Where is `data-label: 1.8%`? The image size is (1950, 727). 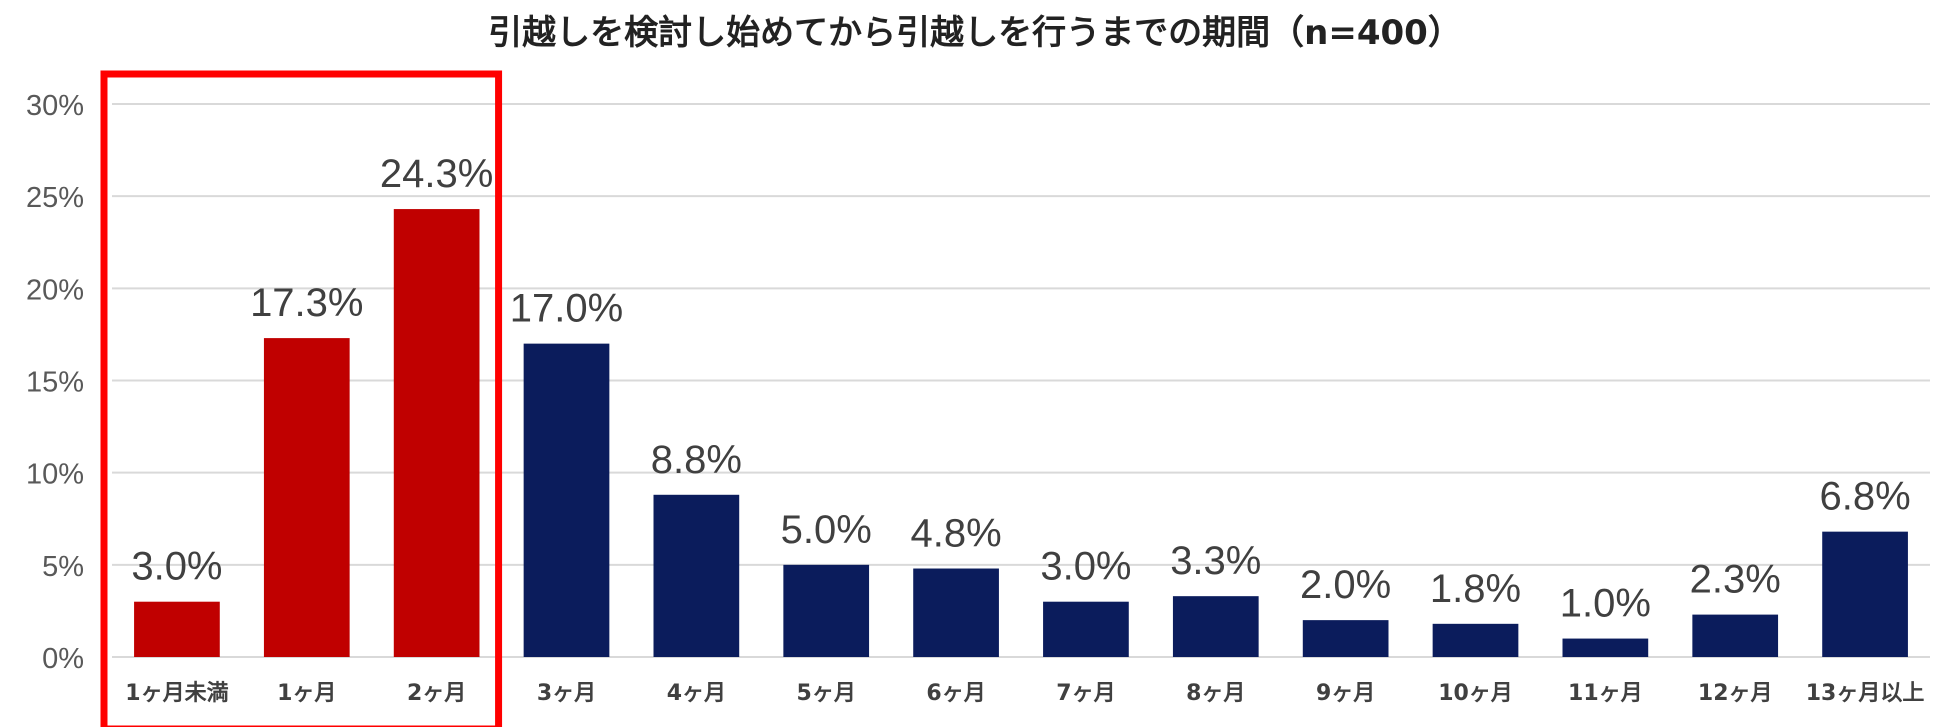 data-label: 1.8% is located at coordinates (1475, 589).